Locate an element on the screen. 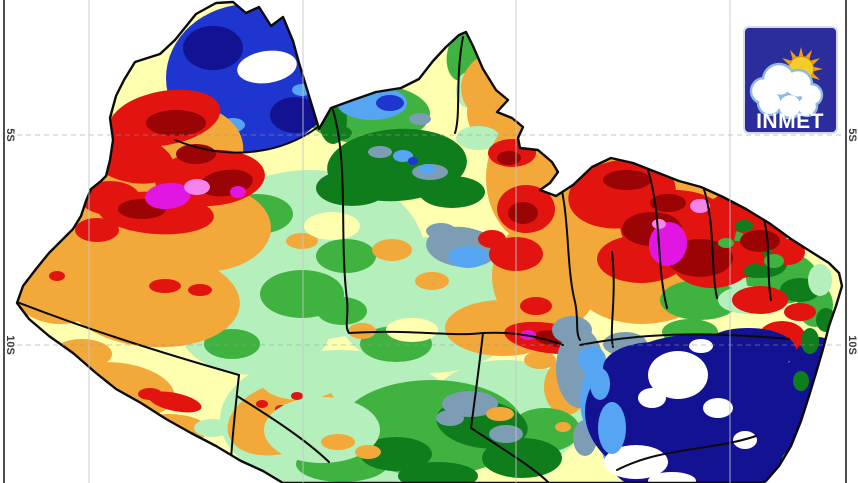 This screenshot has width=858, height=483. region-south-center-greens is located at coordinates (422, 431).